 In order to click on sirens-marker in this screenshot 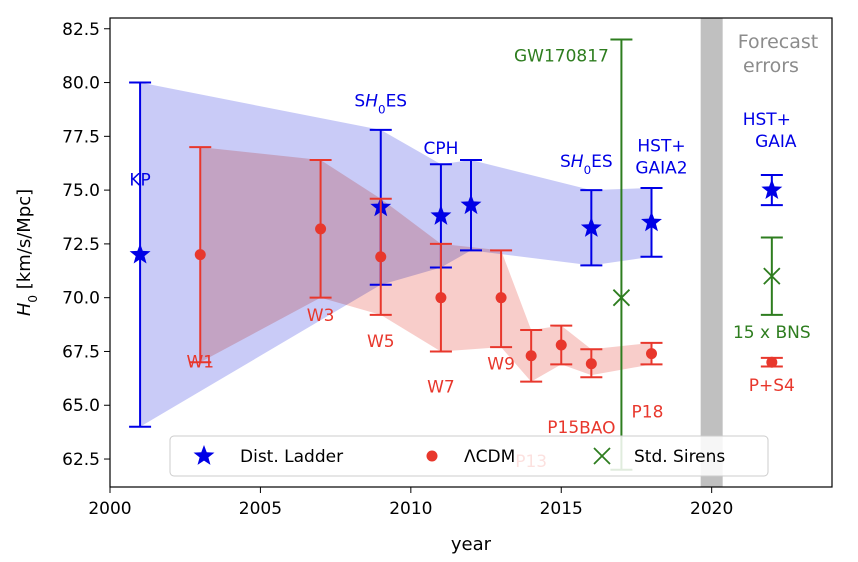, I will do `click(621, 298)`.